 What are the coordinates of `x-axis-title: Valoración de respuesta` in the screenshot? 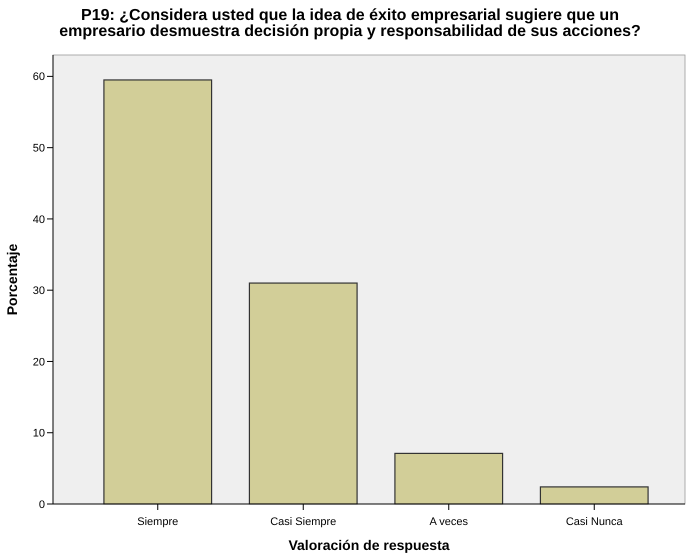 It's located at (369, 545).